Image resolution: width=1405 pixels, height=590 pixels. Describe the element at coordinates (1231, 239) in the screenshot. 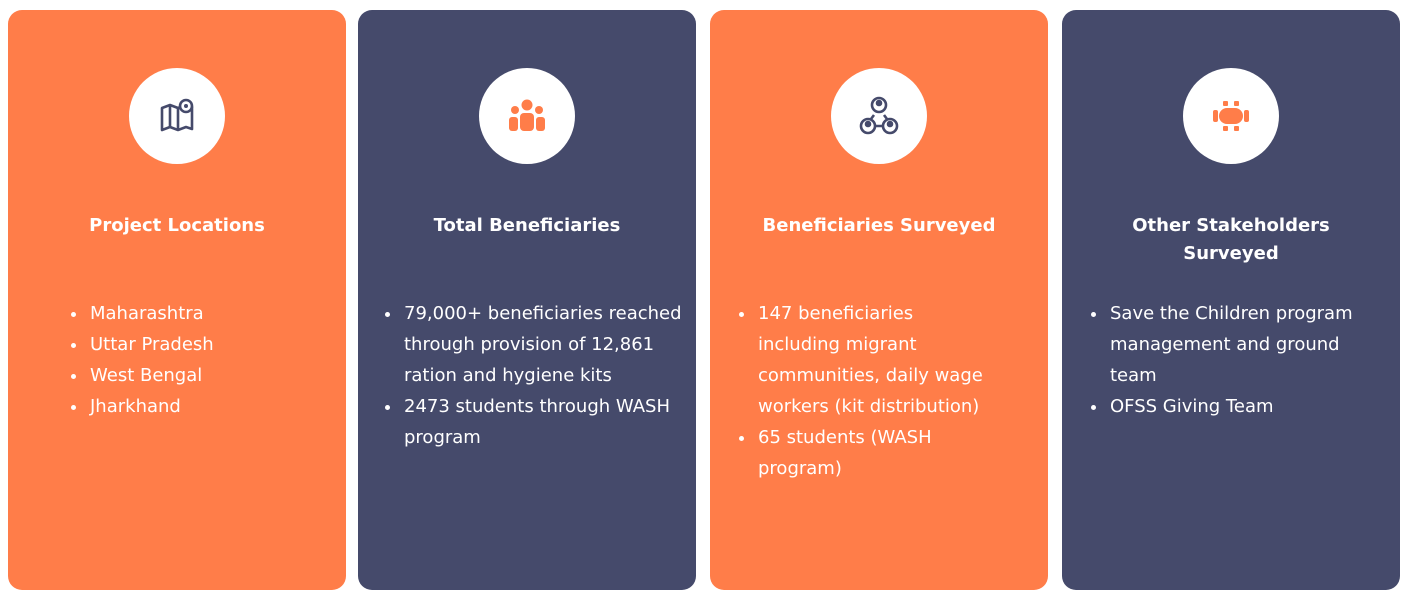

I see `card-title: Other Stakeholders Surveyed` at that location.